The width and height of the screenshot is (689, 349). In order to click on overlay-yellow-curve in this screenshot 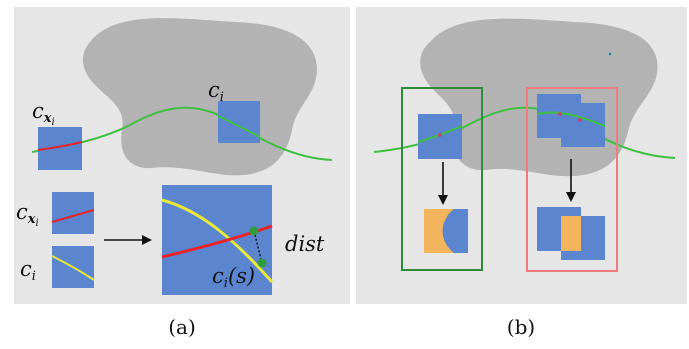, I will do `click(217, 240)`.